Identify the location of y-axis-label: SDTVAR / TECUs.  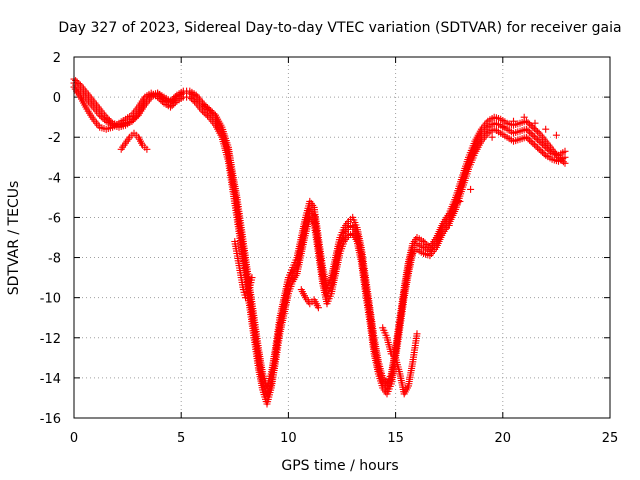
(14, 238).